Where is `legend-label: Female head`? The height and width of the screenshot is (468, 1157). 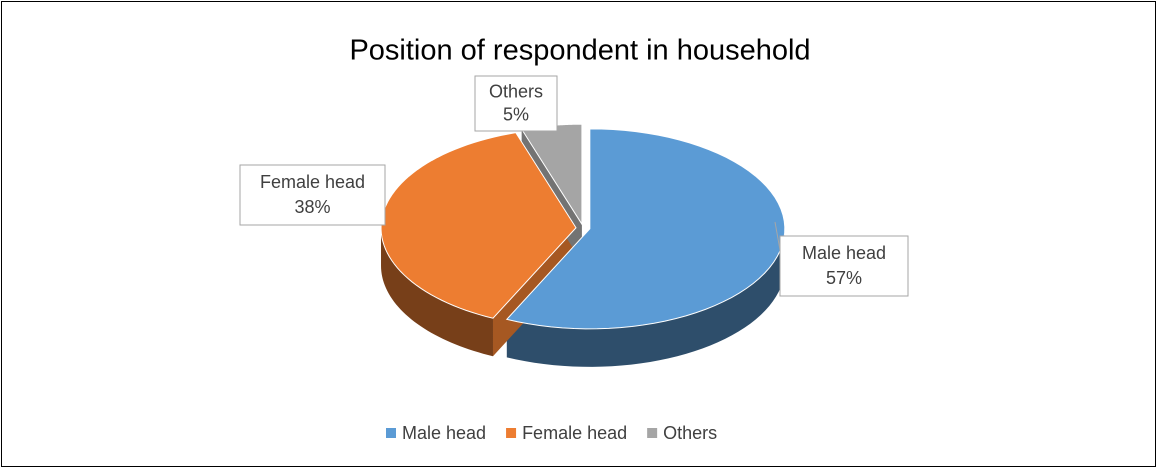 legend-label: Female head is located at coordinates (574, 433).